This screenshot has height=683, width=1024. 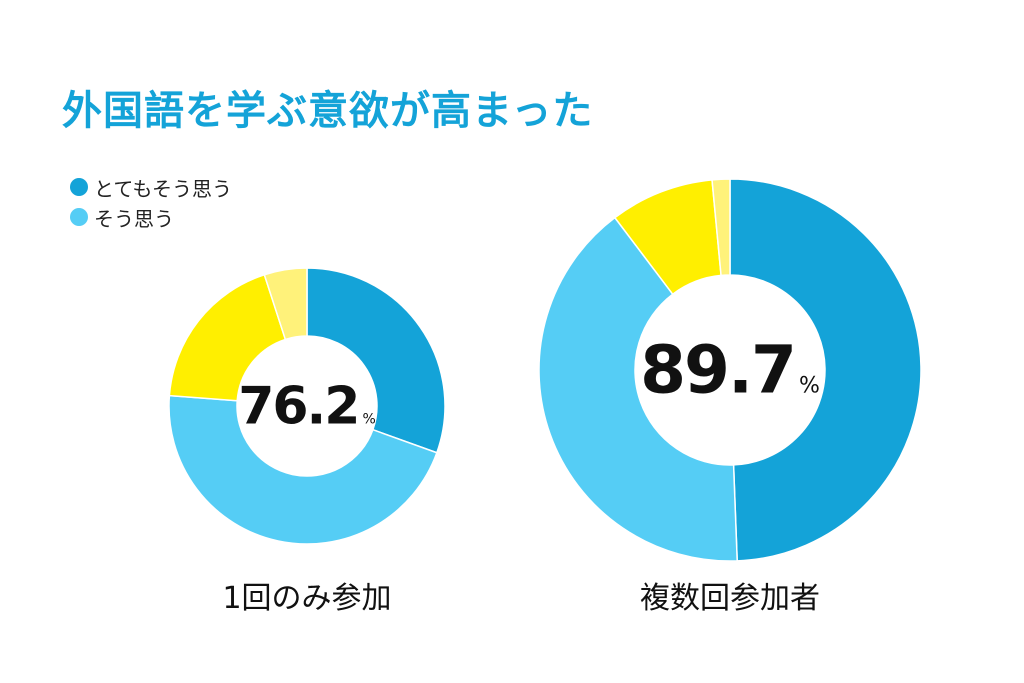 I want to click on legend-swatch-agree, so click(x=79, y=217).